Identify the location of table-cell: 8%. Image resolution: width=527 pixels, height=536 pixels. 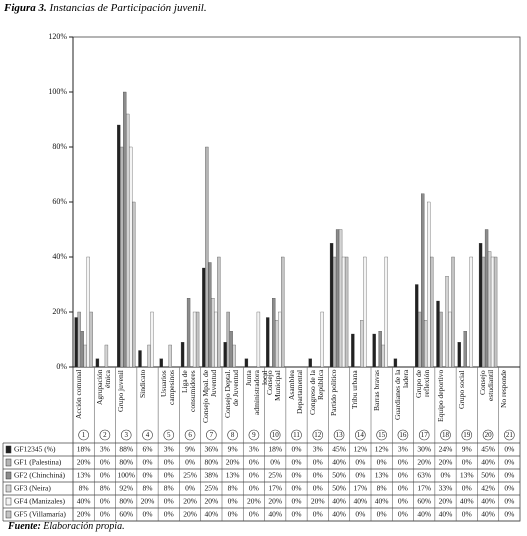
(382, 488).